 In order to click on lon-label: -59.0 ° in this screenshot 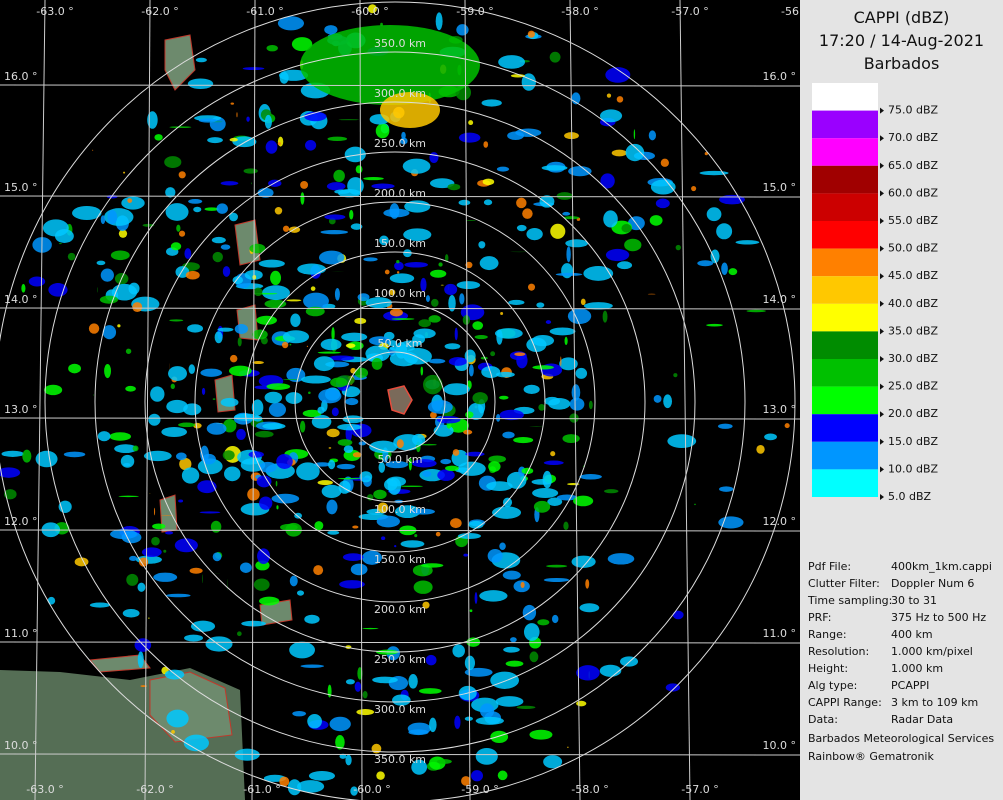, I will do `click(474, 11)`.